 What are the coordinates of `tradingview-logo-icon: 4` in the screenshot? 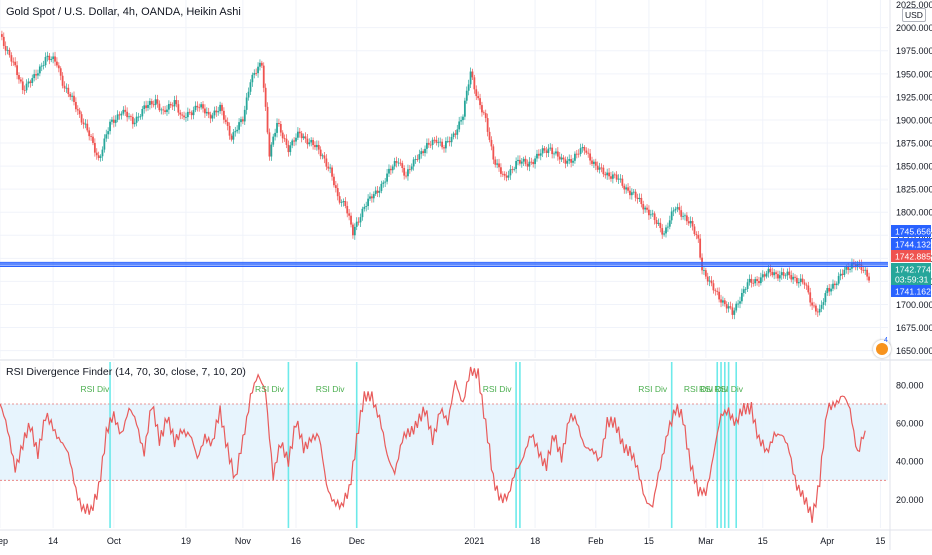 It's located at (882, 347).